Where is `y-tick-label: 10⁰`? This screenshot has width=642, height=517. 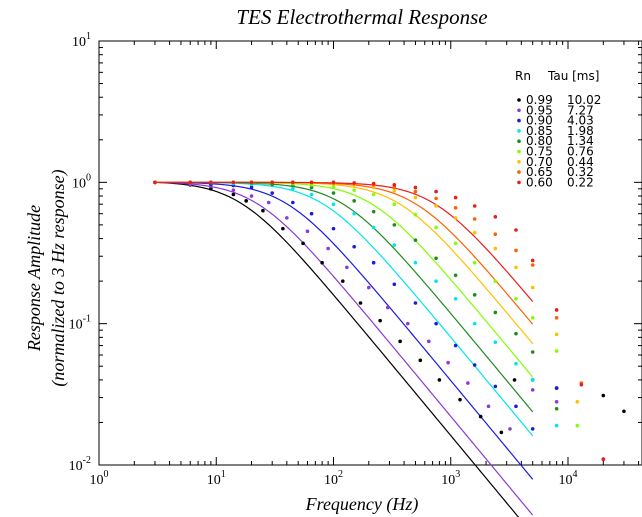
y-tick-label: 10⁰ is located at coordinates (81, 181).